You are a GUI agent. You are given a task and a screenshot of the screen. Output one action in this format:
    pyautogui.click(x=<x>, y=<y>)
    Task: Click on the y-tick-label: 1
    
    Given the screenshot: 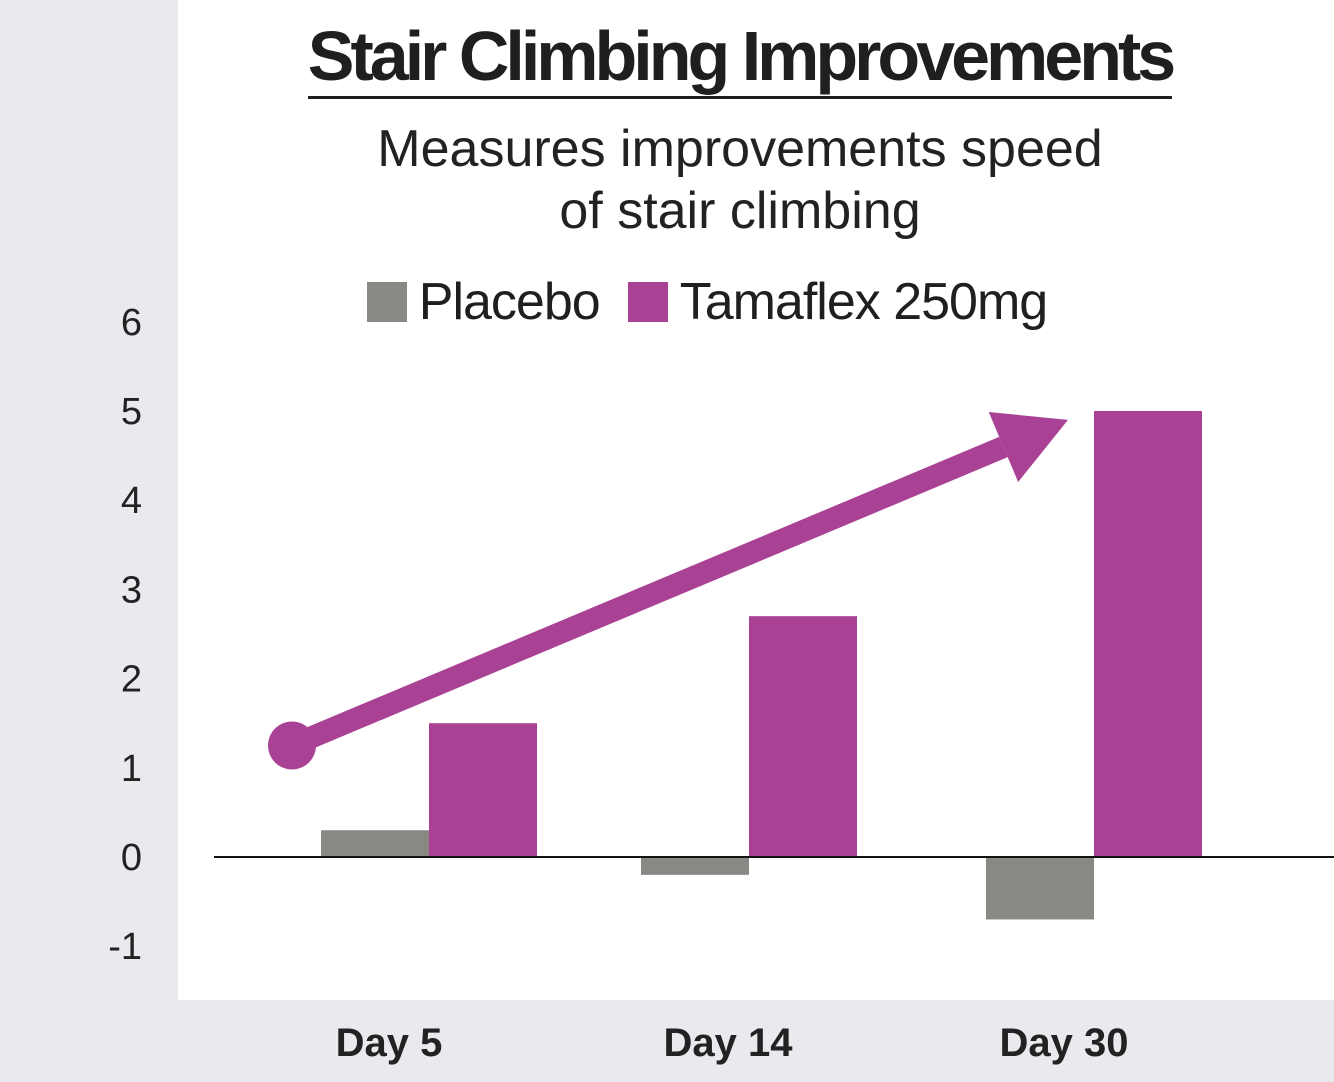 What is the action you would take?
    pyautogui.click(x=131, y=769)
    